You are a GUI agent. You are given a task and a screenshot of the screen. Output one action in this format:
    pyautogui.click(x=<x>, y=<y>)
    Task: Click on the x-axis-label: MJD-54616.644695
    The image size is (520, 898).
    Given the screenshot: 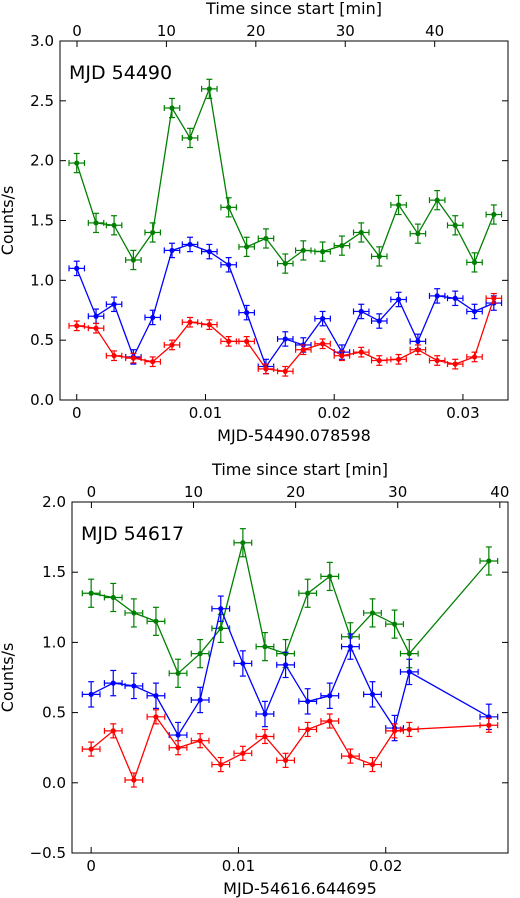 What is the action you would take?
    pyautogui.click(x=300, y=888)
    